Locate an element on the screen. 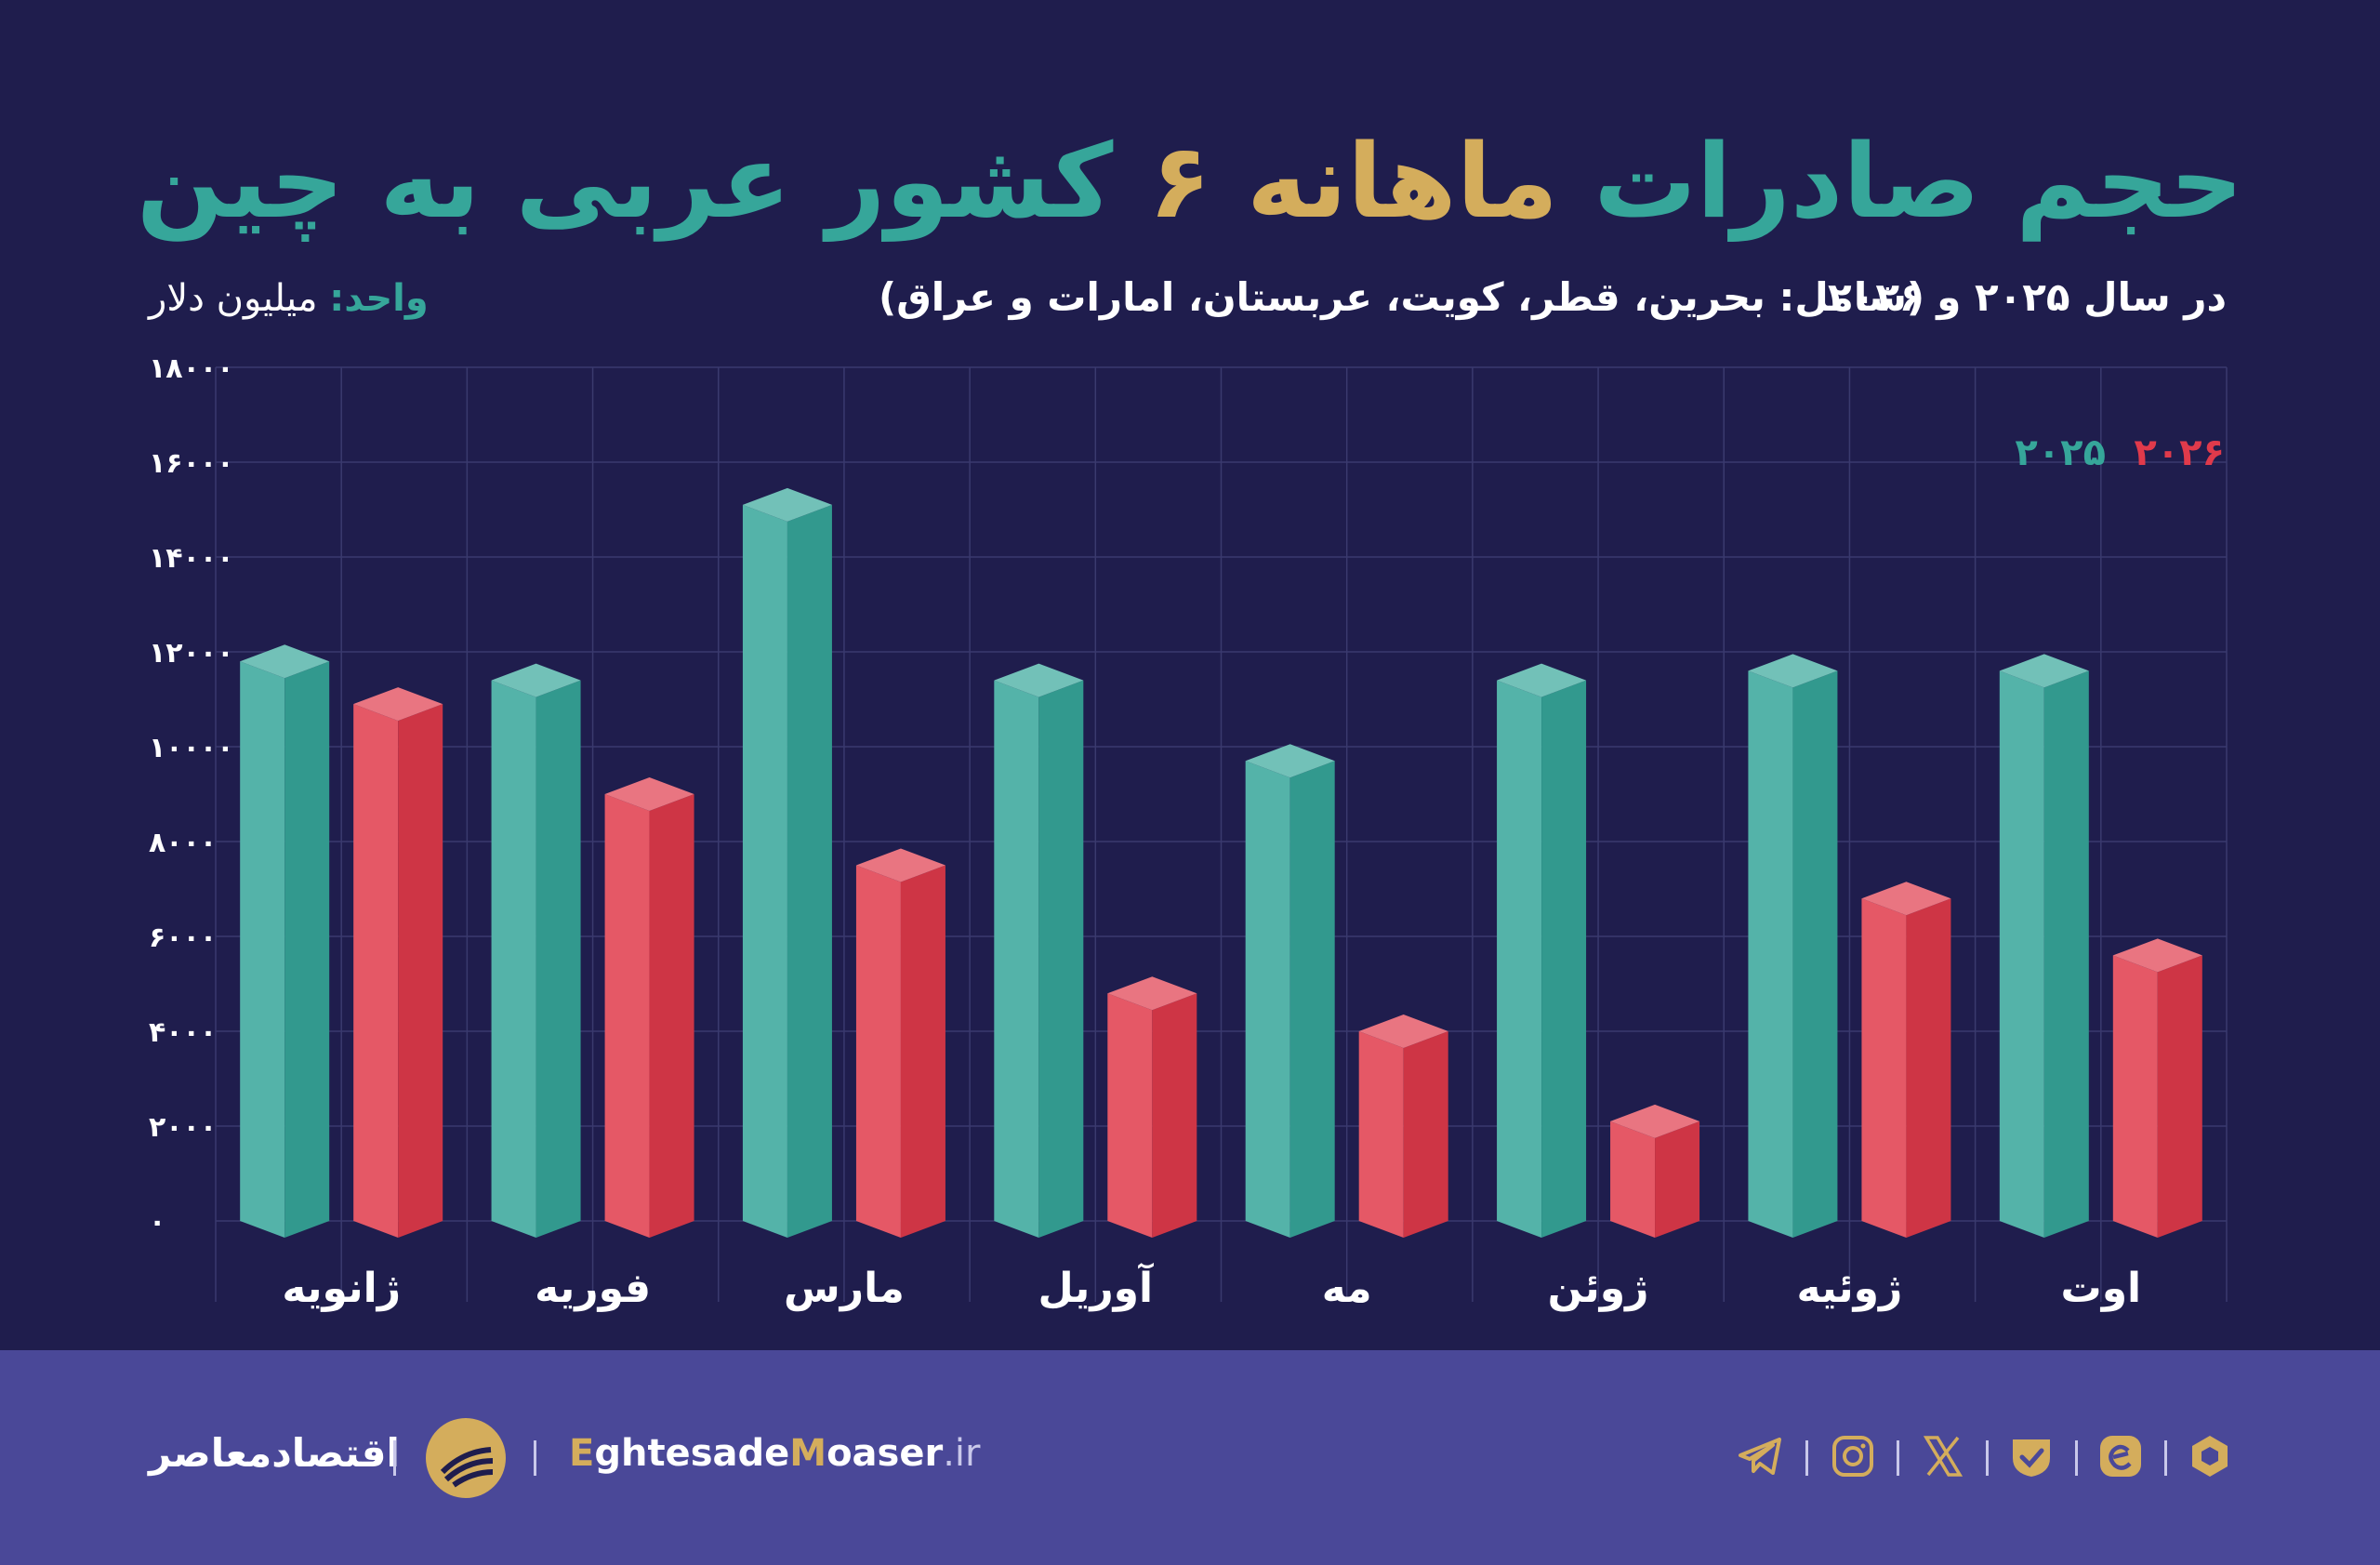 Image resolution: width=2380 pixels, height=1565 pixels. y-tick-label: ۱۲۰۰۰ is located at coordinates (191, 653).